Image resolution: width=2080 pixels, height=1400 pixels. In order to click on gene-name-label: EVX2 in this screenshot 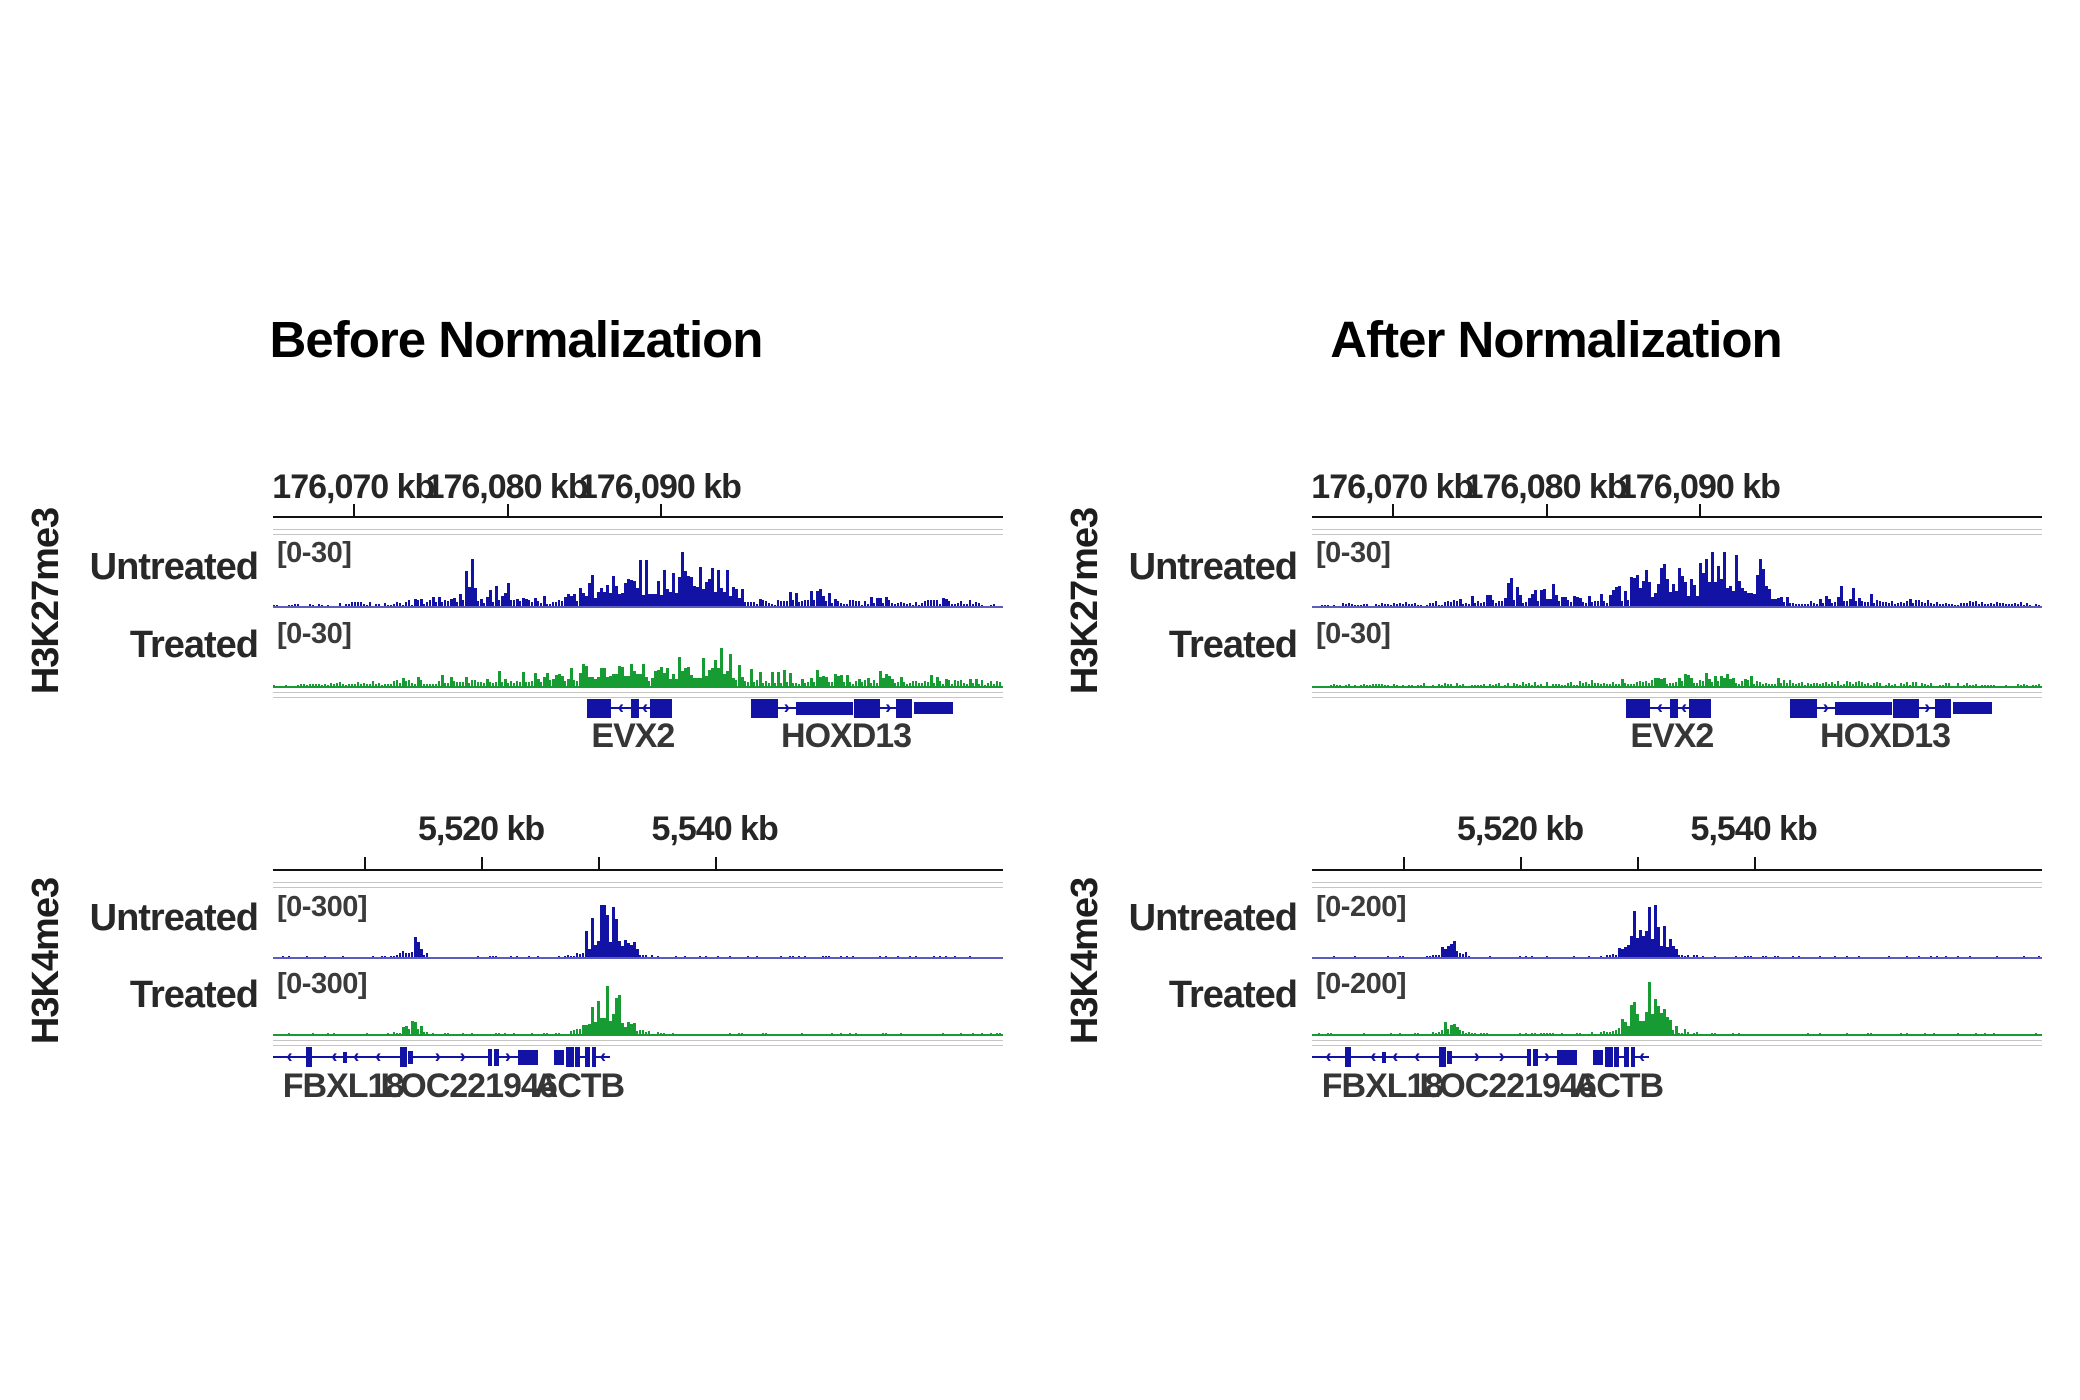, I will do `click(633, 736)`.